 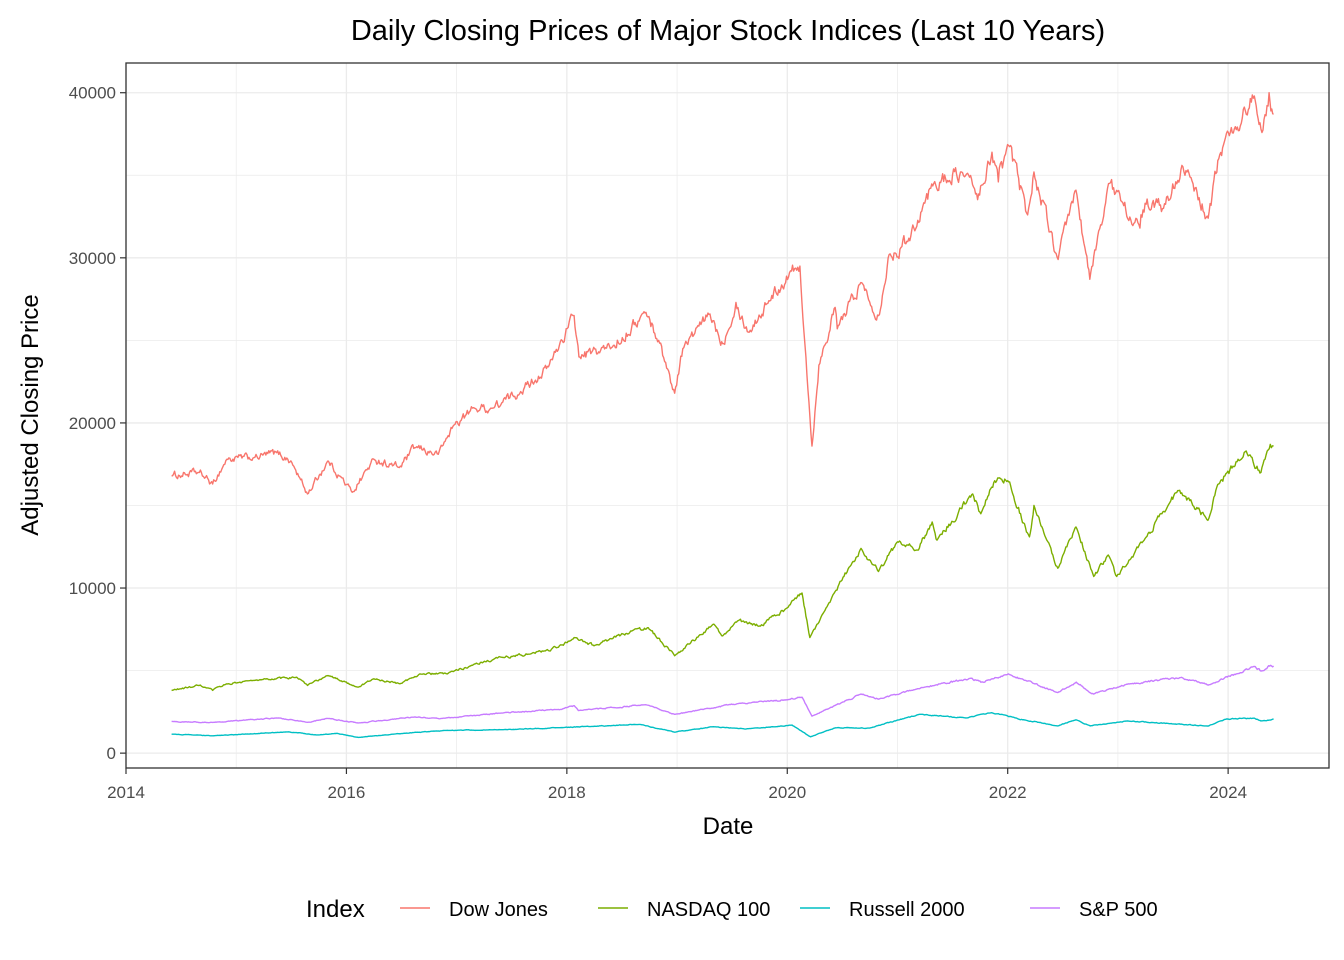 What do you see at coordinates (111, 753) in the screenshot?
I see `y-tick-label: 0` at bounding box center [111, 753].